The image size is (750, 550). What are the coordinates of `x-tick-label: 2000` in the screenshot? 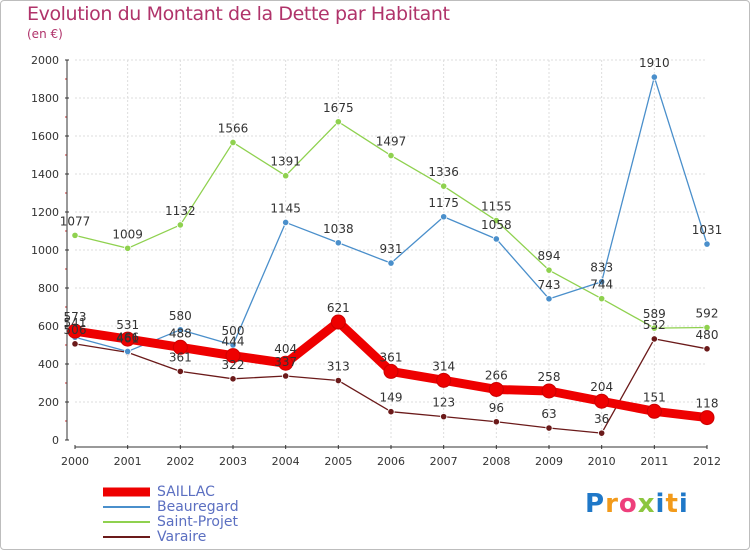 It's located at (75, 461).